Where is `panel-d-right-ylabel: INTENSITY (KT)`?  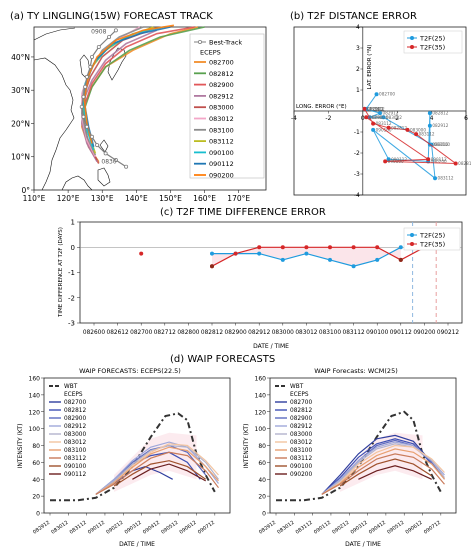
panel-d-right-ylabel: INTENSITY (KT) is located at coordinates (246, 446).